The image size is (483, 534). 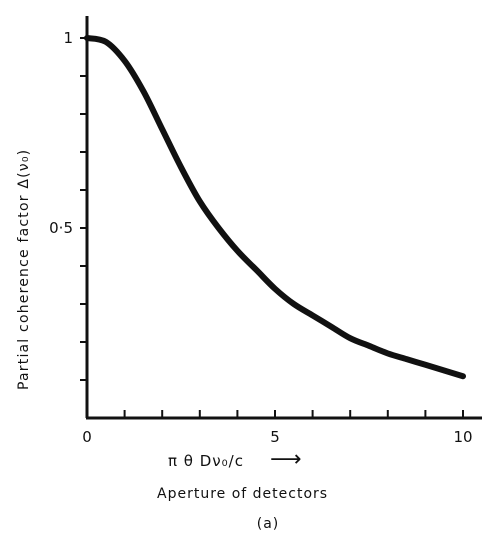 I want to click on x-tick-label: 0, so click(x=87, y=437).